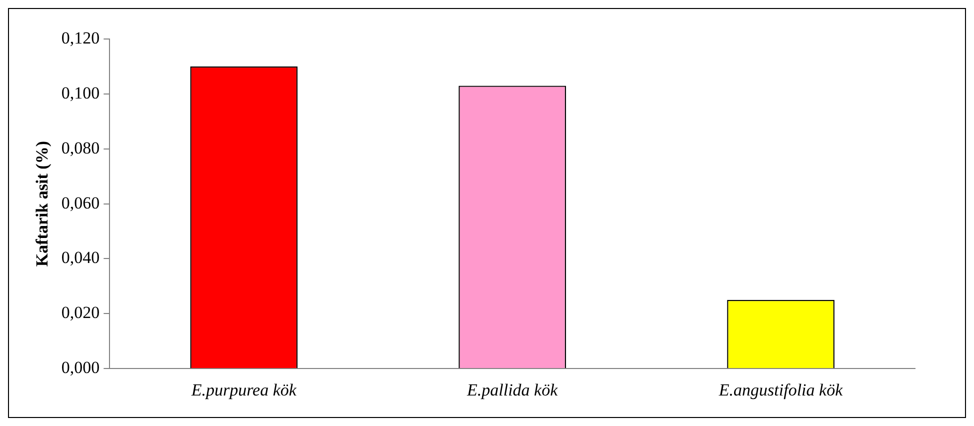 This screenshot has height=426, width=974. I want to click on y-tick-label: 0,100, so click(80, 92).